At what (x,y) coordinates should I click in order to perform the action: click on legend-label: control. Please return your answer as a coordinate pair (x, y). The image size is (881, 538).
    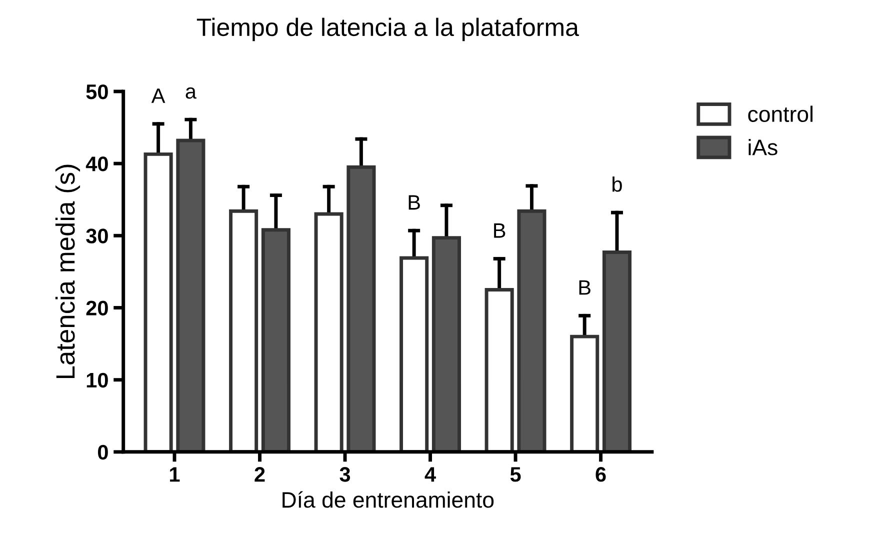
    Looking at the image, I should click on (780, 114).